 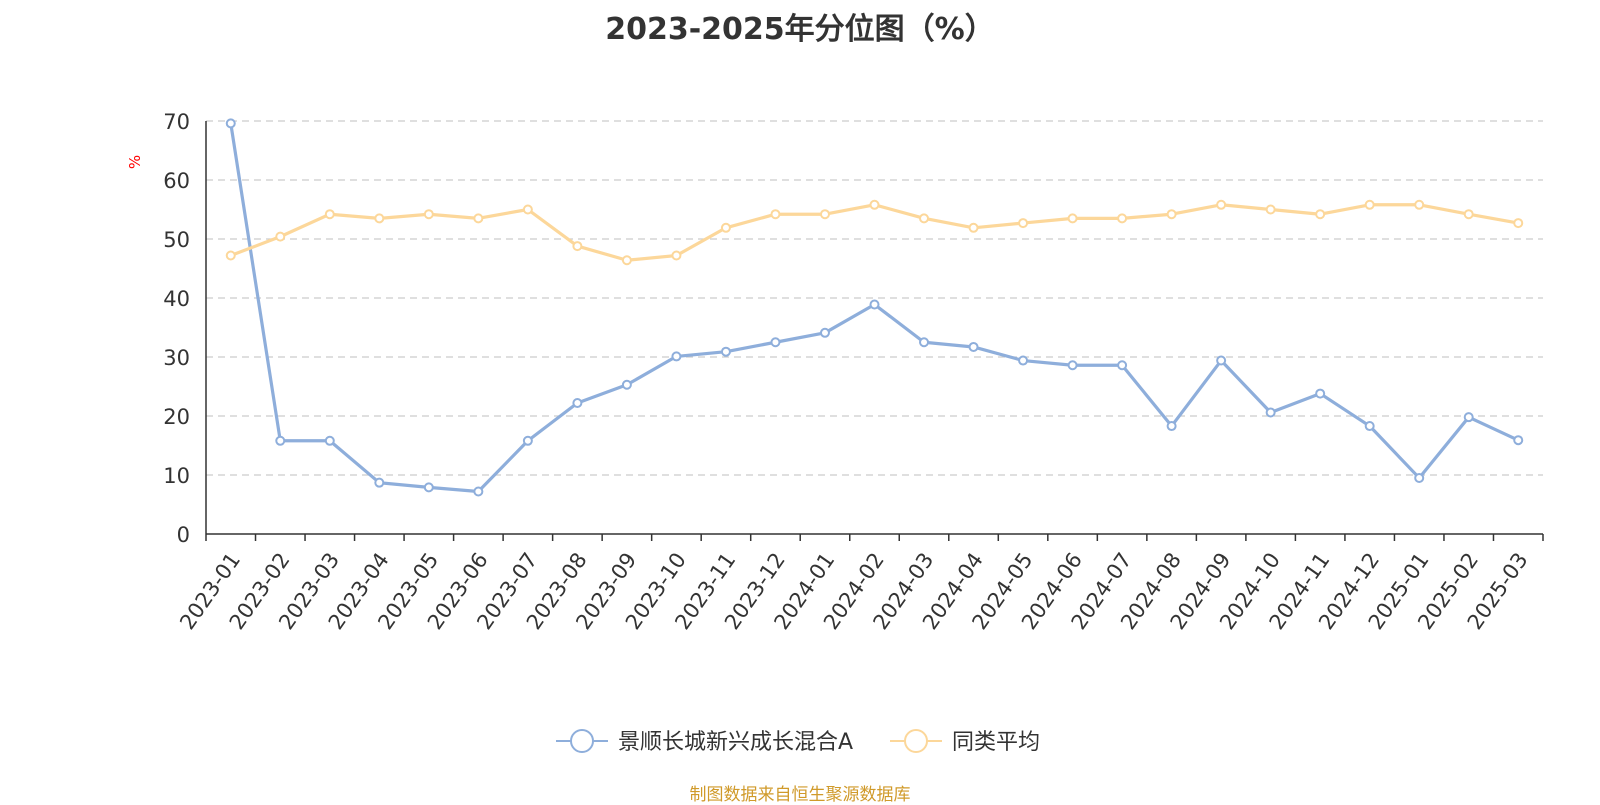 I want to click on legend-item-2: 同类平均, so click(x=965, y=742).